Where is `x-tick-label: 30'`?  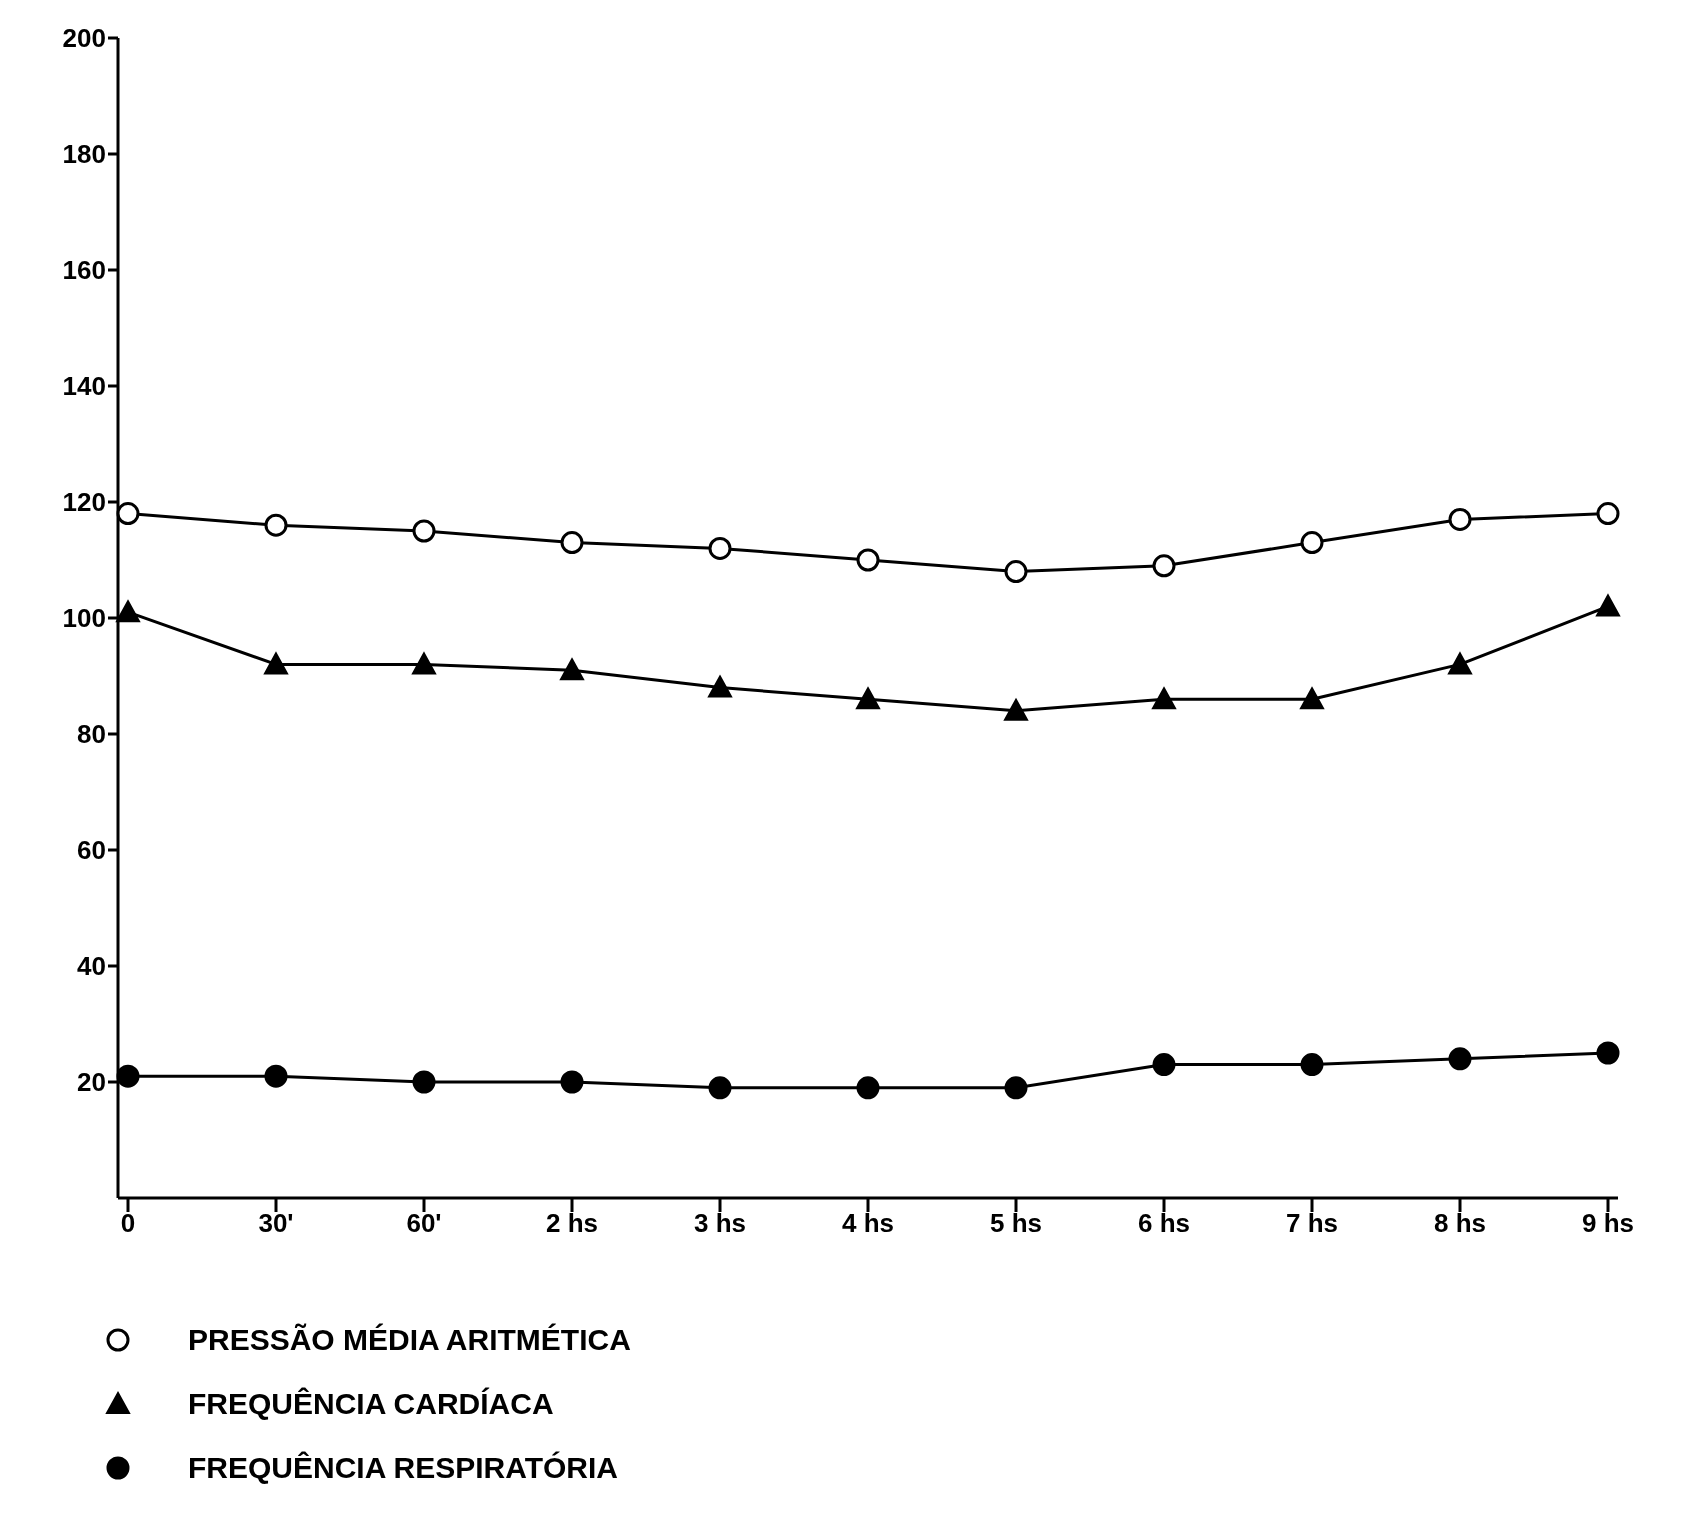 x-tick-label: 30' is located at coordinates (276, 1223).